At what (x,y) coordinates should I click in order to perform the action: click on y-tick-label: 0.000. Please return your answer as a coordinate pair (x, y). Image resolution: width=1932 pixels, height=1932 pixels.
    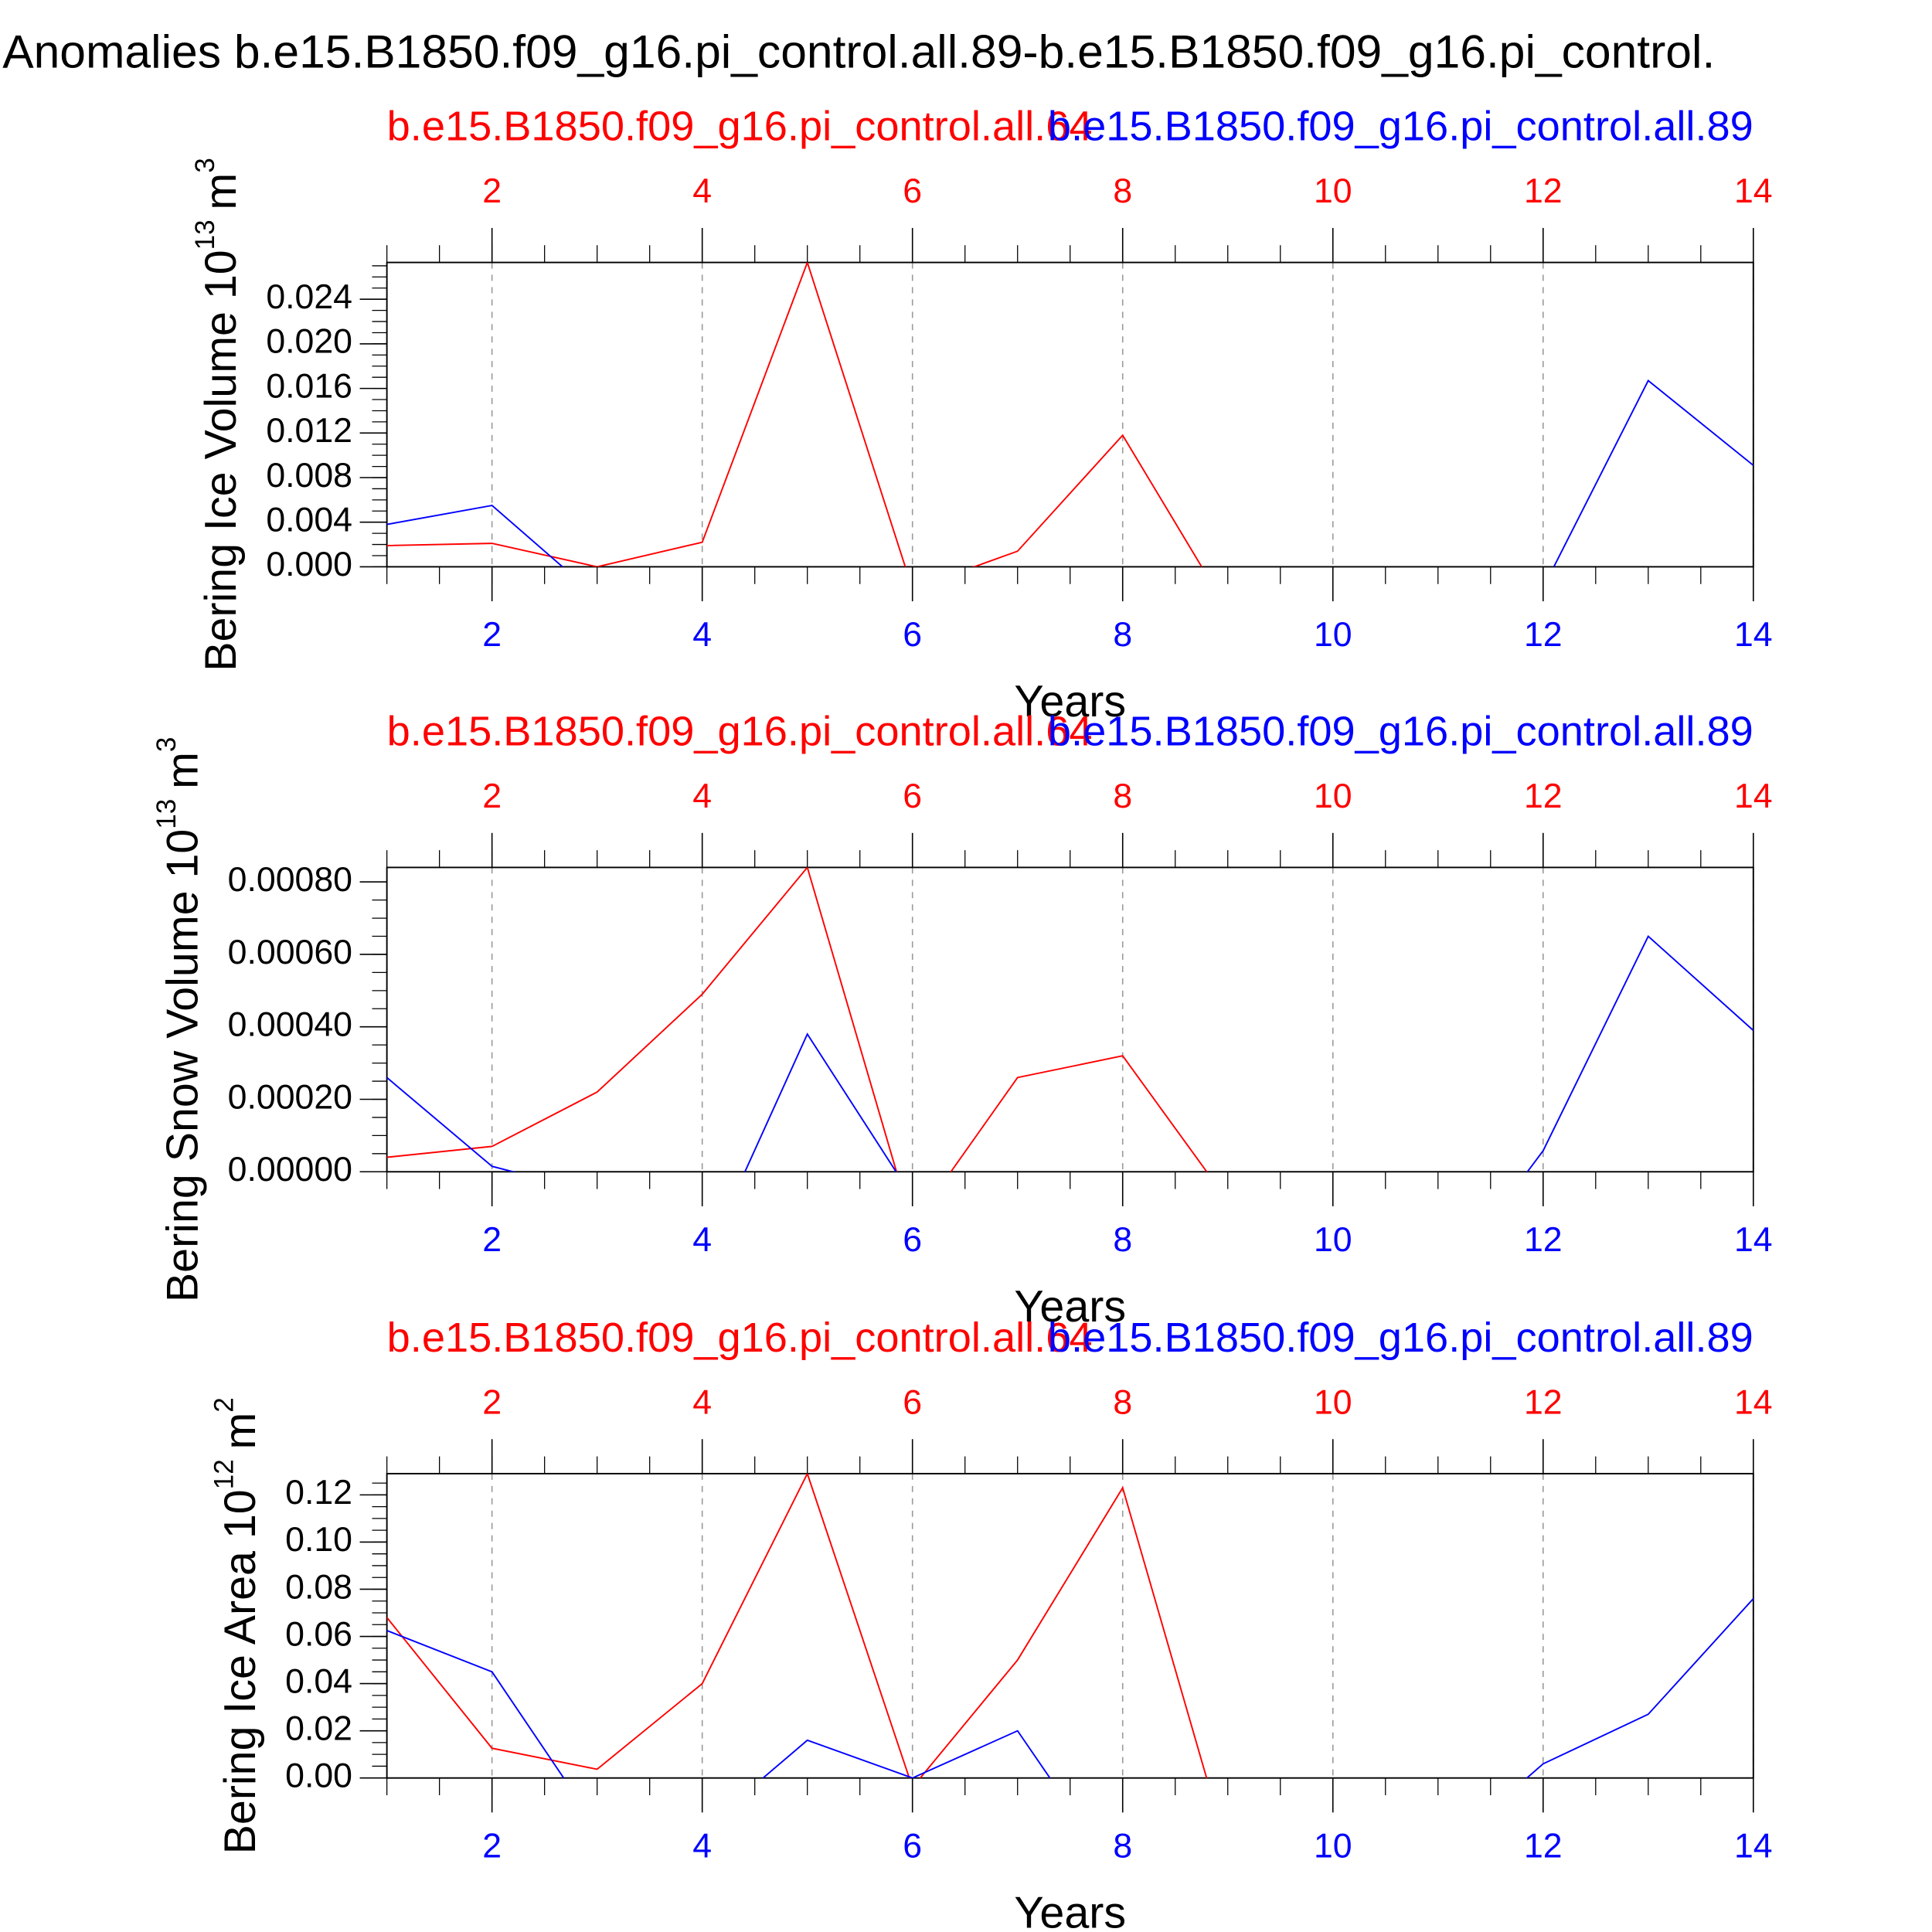
    Looking at the image, I should click on (309, 564).